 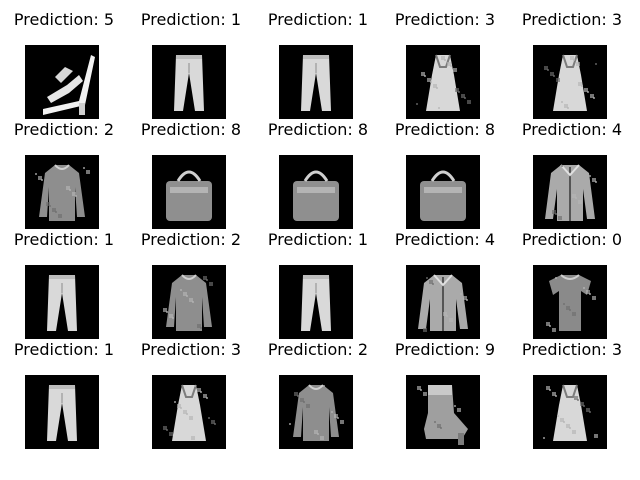 I want to click on prediction-title: Prediction: 9, so click(x=445, y=349).